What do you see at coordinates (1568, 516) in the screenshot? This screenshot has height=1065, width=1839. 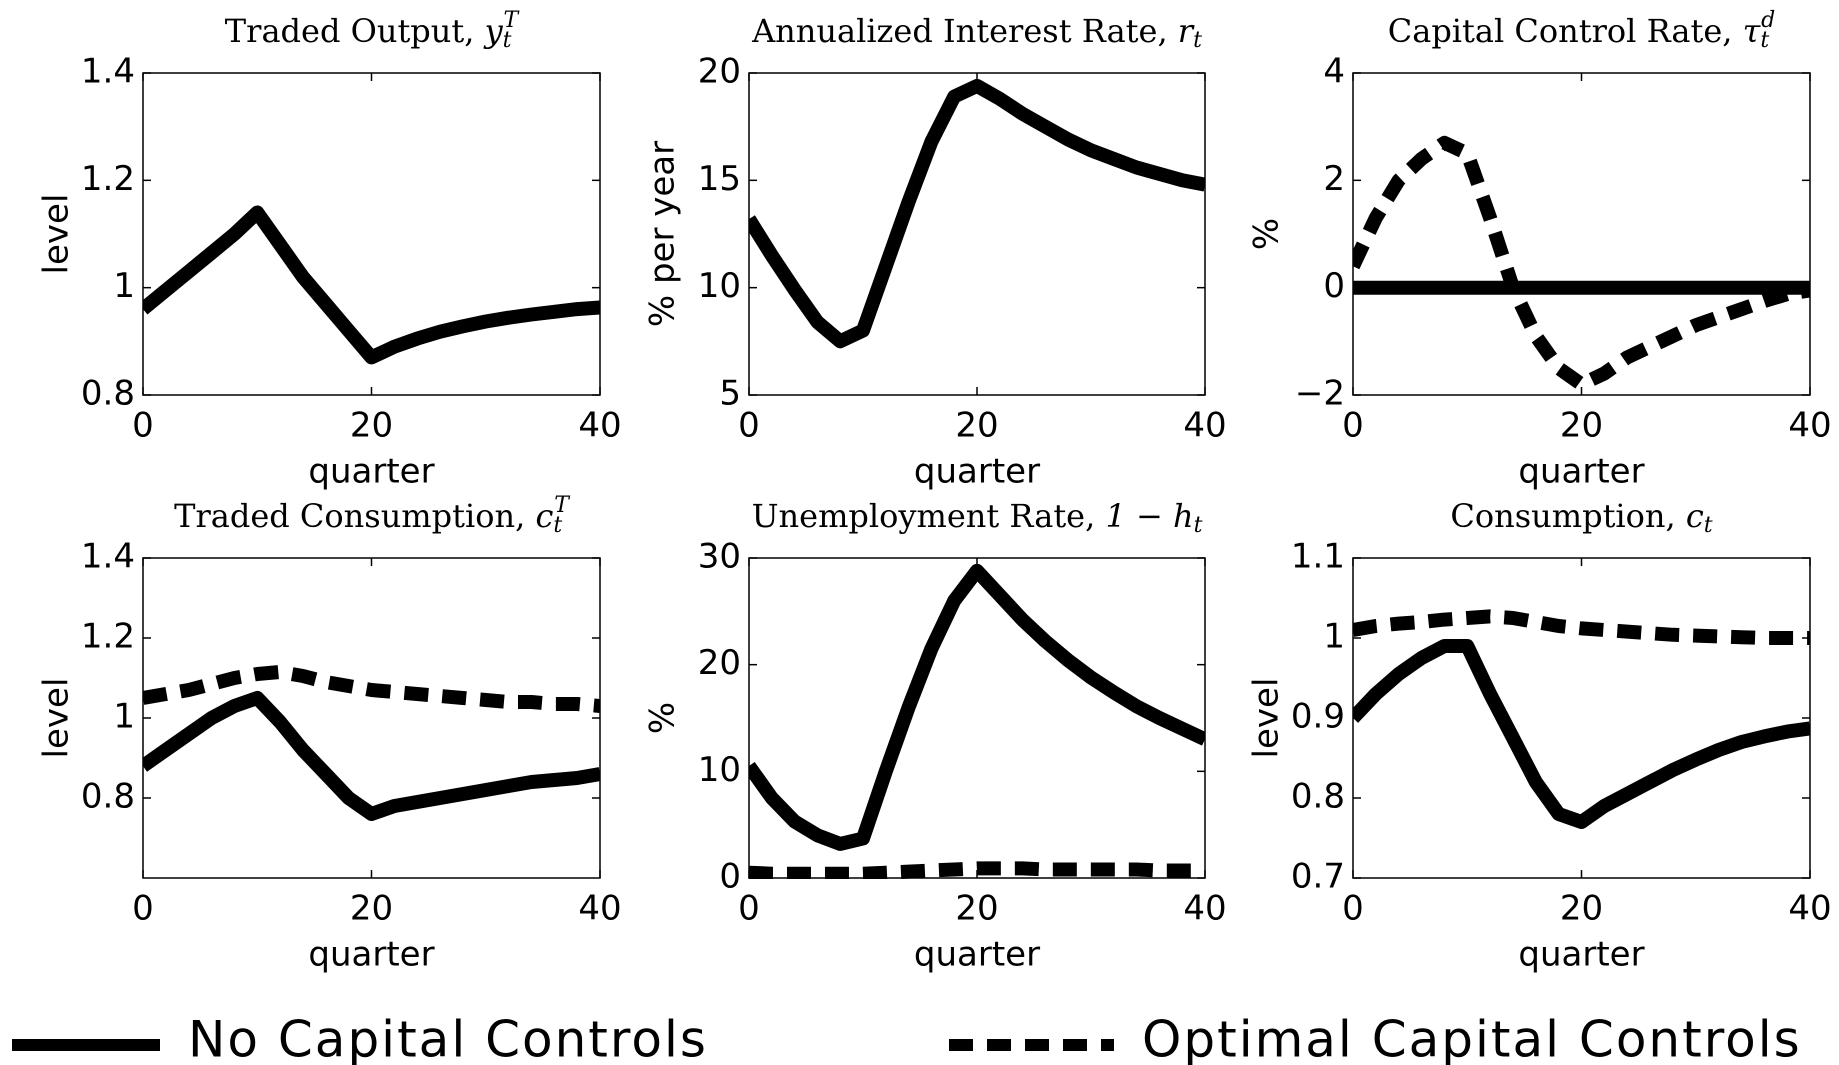 I see `title-text: Consumption,` at bounding box center [1568, 516].